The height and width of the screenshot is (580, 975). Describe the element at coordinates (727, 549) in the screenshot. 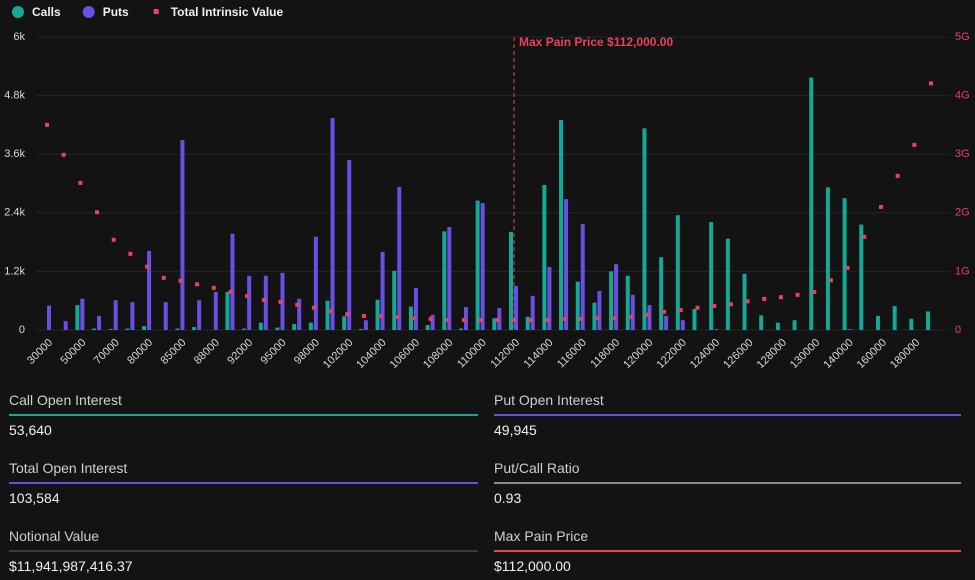

I see `stat-card: Max Pain Price $112,000.00` at that location.